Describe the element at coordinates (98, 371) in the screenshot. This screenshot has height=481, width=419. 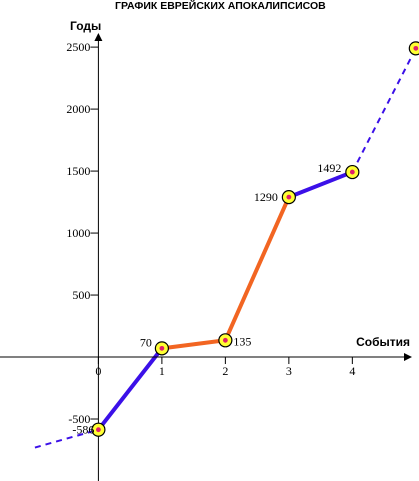
I see `x-tick-label: 0` at that location.